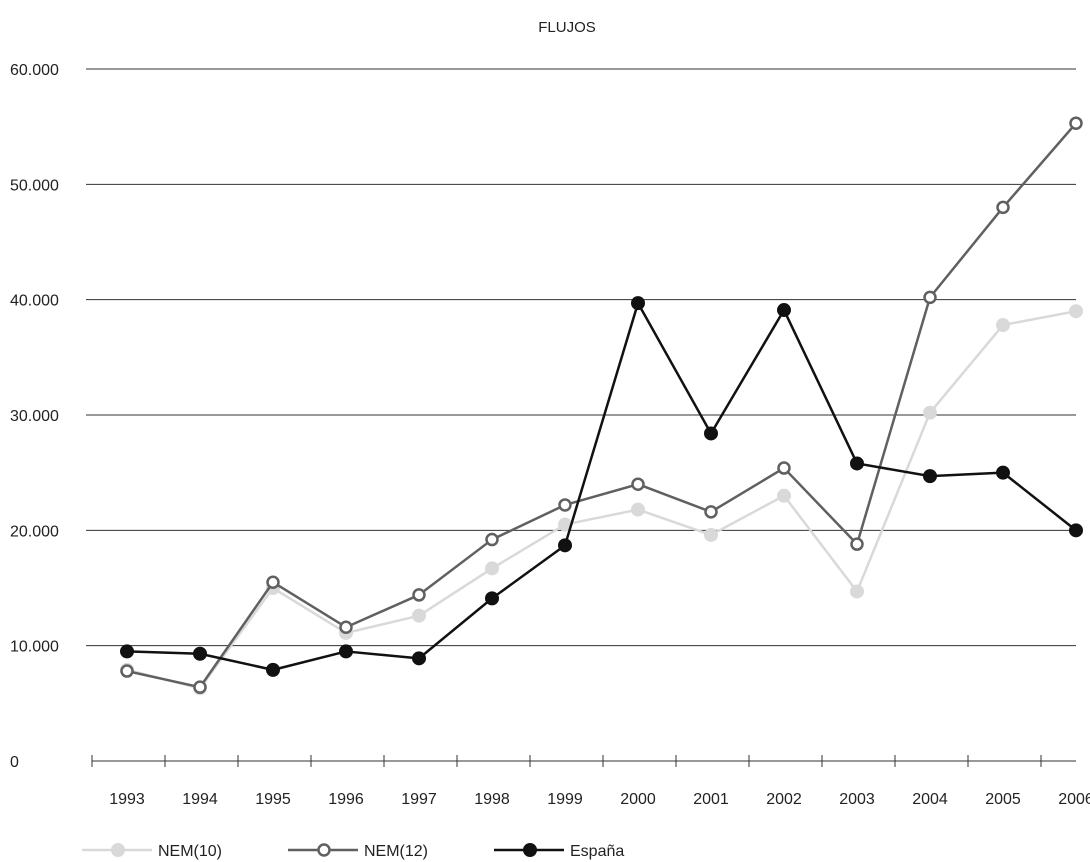 The width and height of the screenshot is (1090, 862). What do you see at coordinates (396, 851) in the screenshot?
I see `legend-label: NEM(12)` at bounding box center [396, 851].